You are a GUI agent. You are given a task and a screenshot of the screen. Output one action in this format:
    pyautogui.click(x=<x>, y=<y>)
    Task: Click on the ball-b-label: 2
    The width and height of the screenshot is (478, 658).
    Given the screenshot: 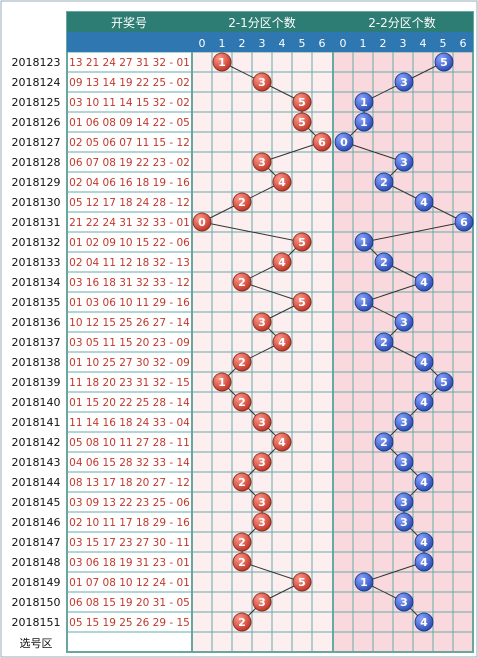 What is the action you would take?
    pyautogui.click(x=384, y=182)
    